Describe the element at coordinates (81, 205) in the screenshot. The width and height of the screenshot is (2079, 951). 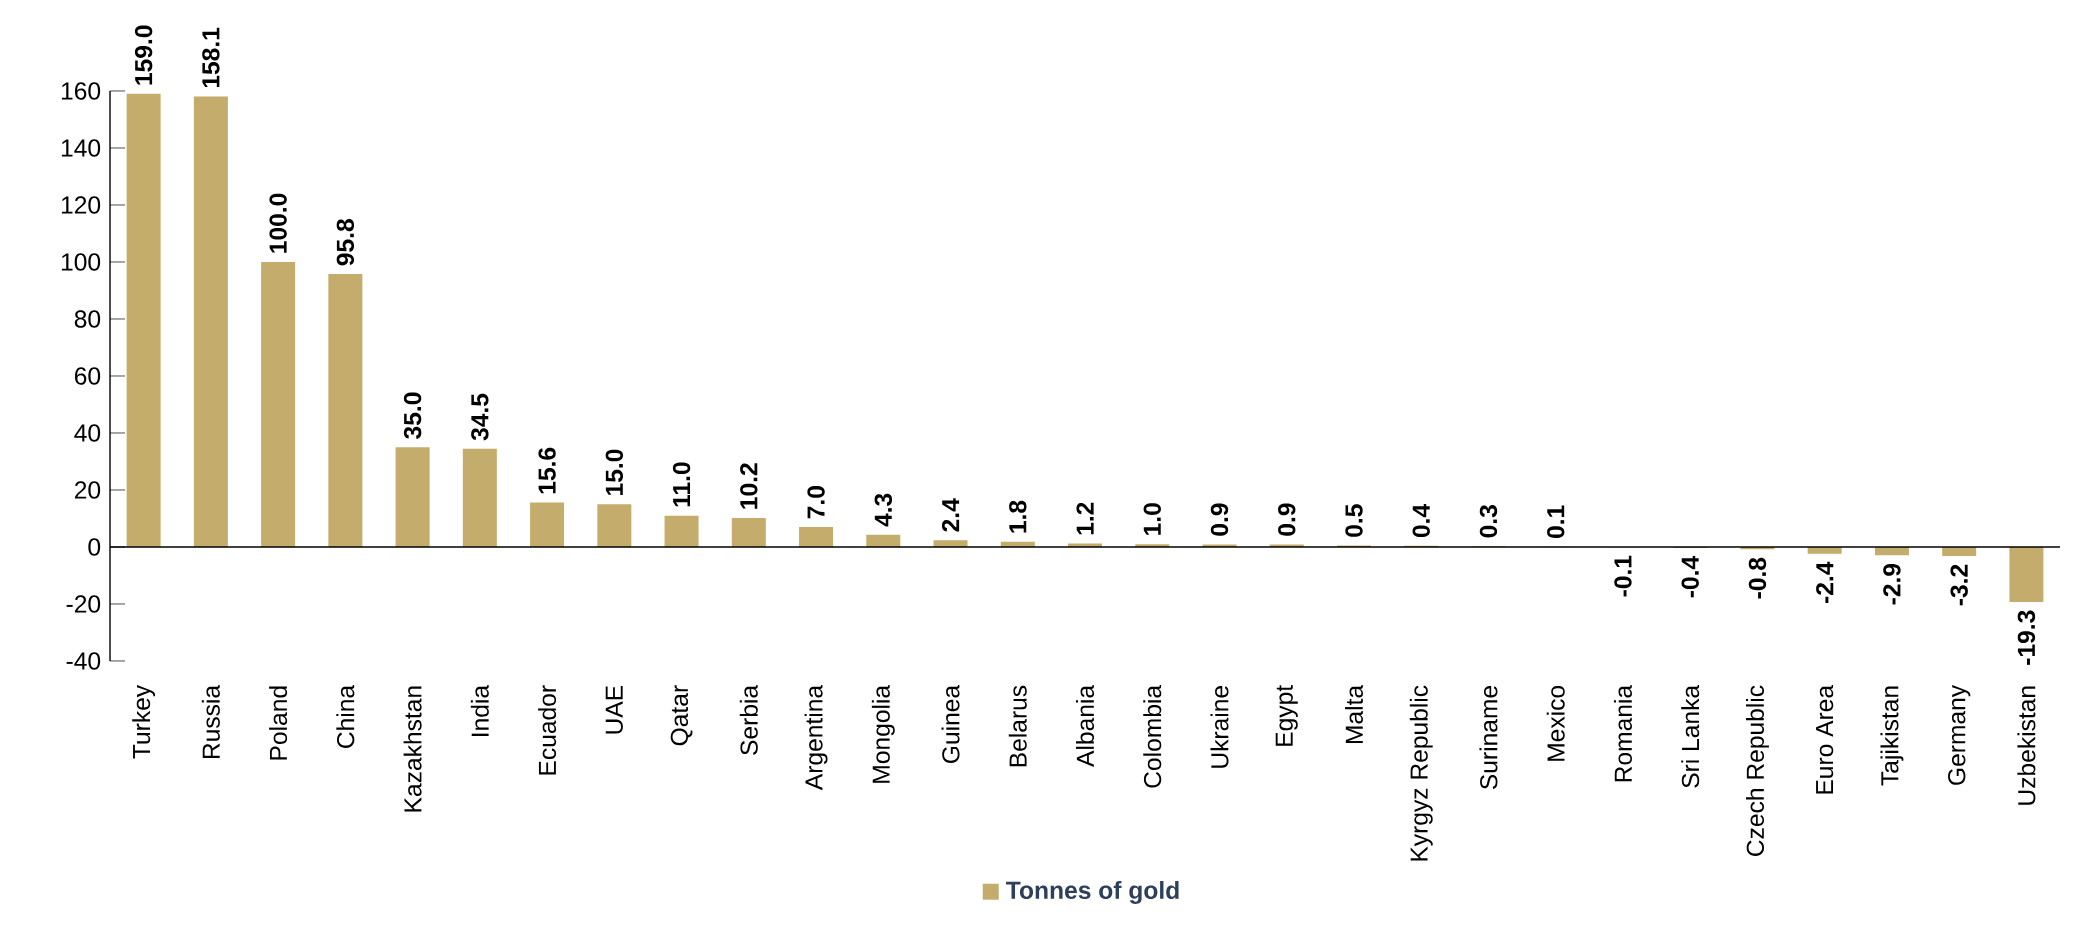
I see `y-tick-label: 120` at that location.